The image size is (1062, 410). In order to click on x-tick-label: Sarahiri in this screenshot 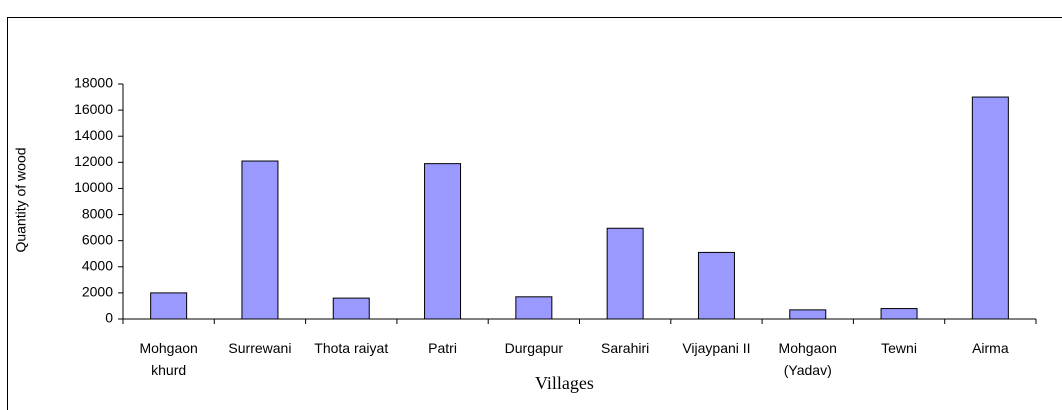, I will do `click(625, 348)`.